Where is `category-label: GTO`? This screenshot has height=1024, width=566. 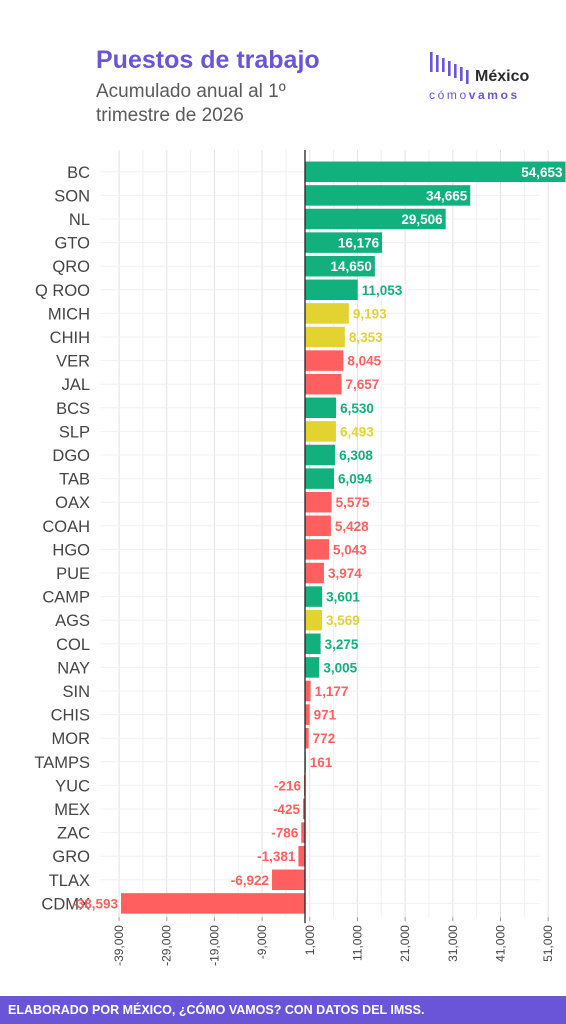
category-label: GTO is located at coordinates (73, 244).